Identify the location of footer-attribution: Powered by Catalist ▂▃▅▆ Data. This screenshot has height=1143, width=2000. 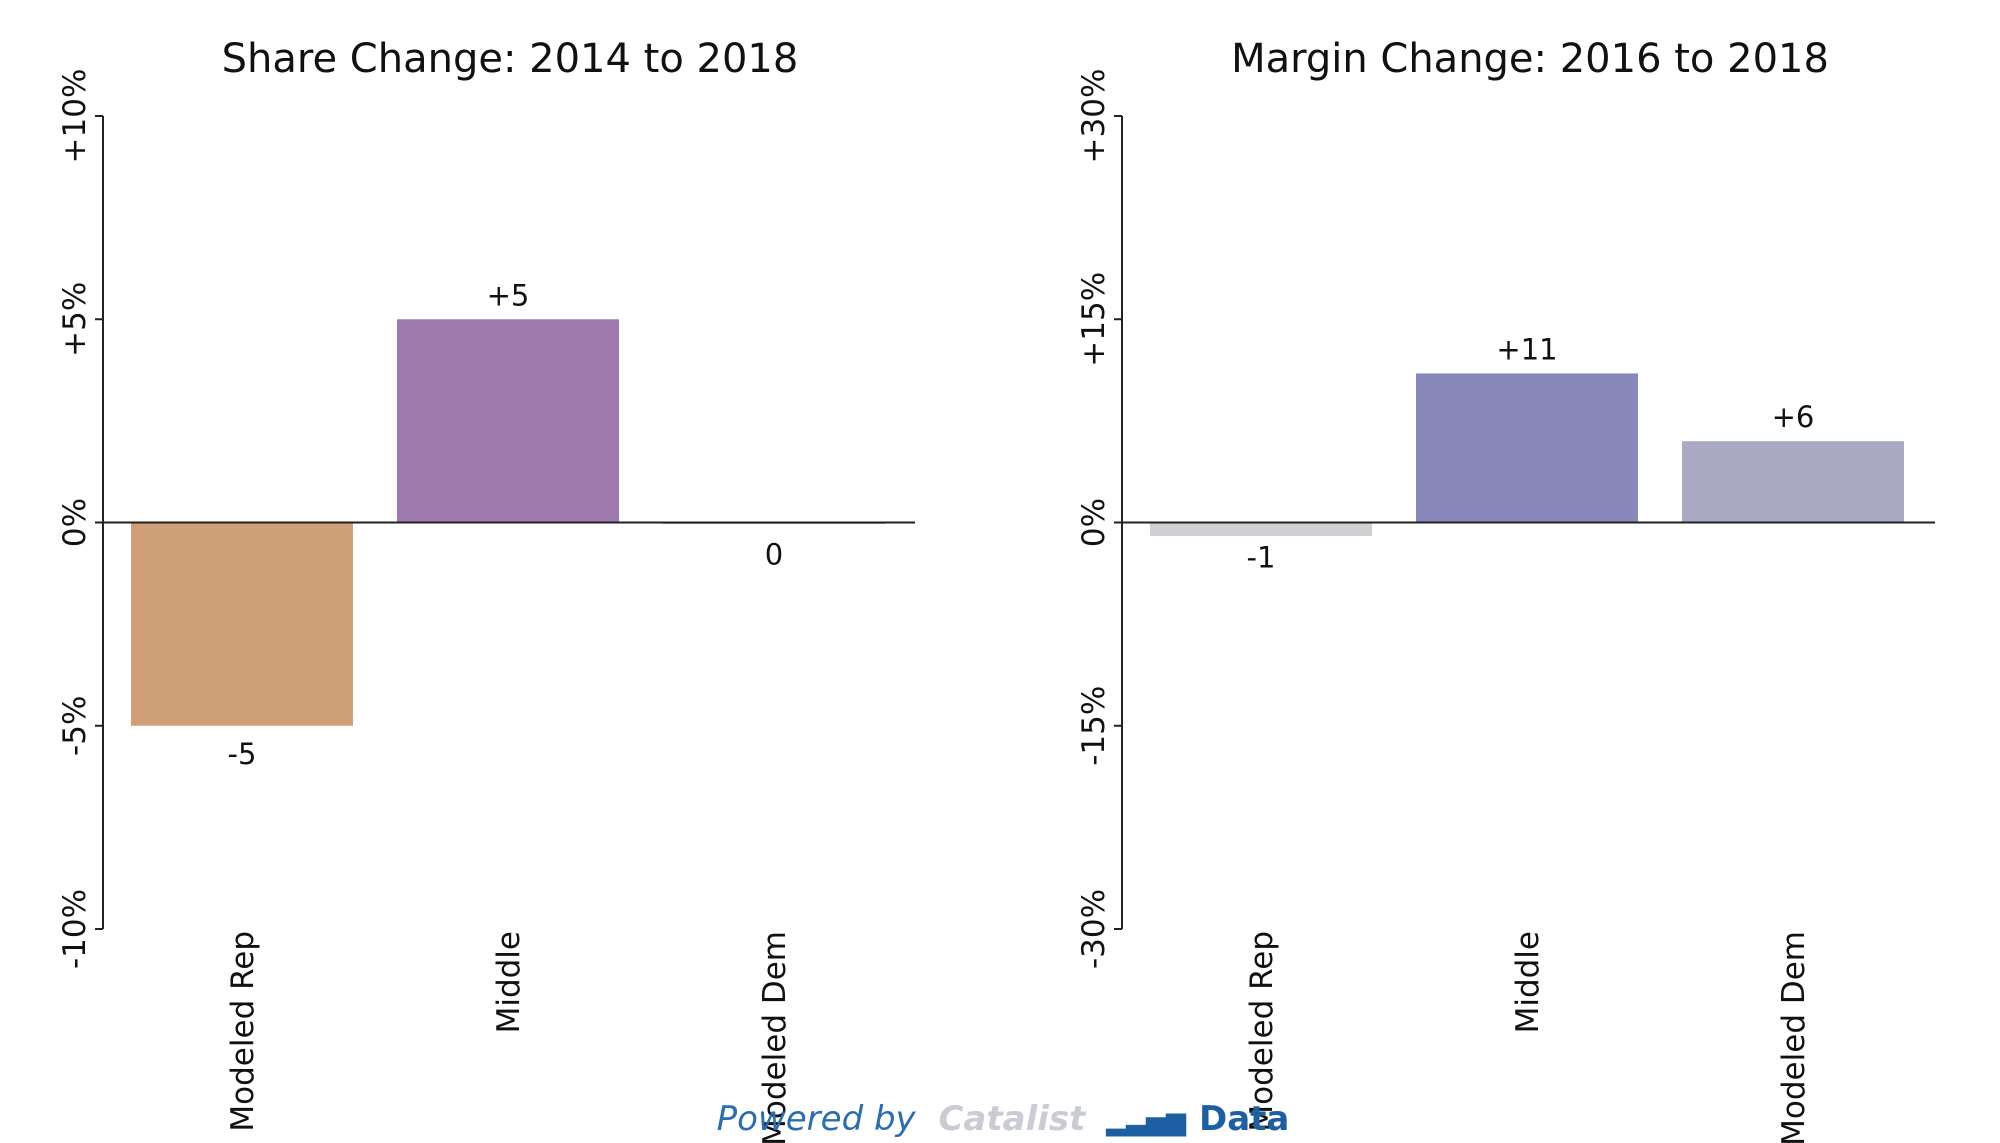
(1003, 1119).